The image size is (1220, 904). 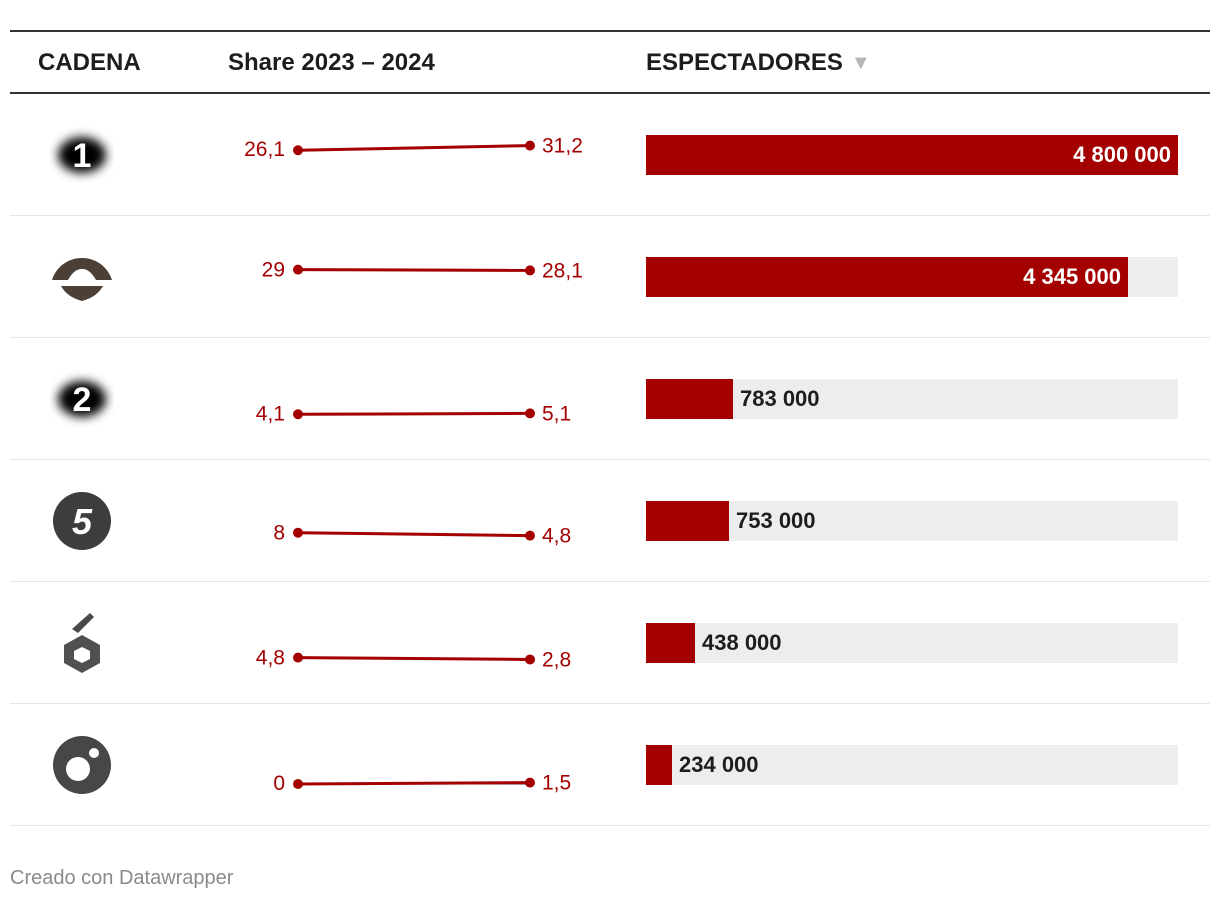 What do you see at coordinates (562, 270) in the screenshot?
I see `share-2024-label: 28,1` at bounding box center [562, 270].